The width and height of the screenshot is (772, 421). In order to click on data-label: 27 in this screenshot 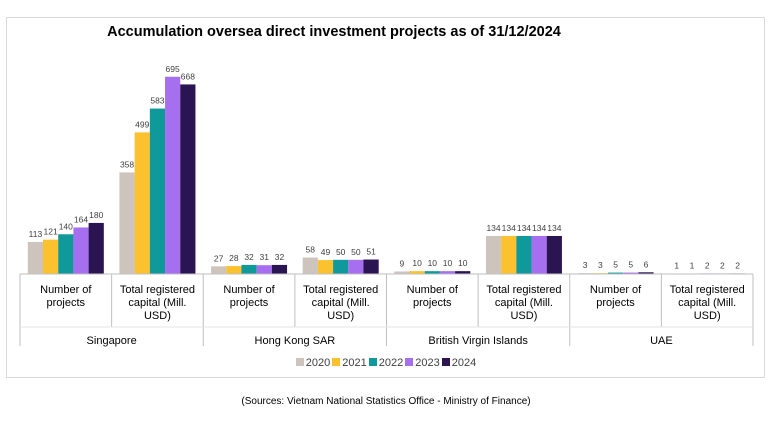, I will do `click(219, 258)`.